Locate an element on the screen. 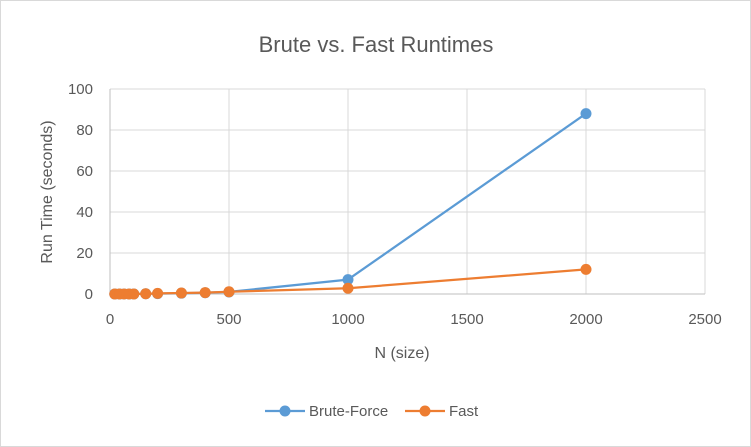 Image resolution: width=751 pixels, height=447 pixels. chart-title: Brute vs. Fast Runtimes is located at coordinates (376, 44).